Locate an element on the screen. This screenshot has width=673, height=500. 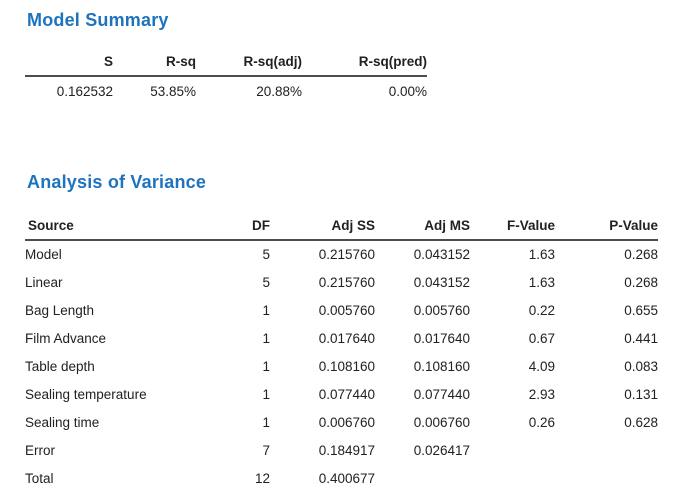
source-cell: Model is located at coordinates (43, 254).